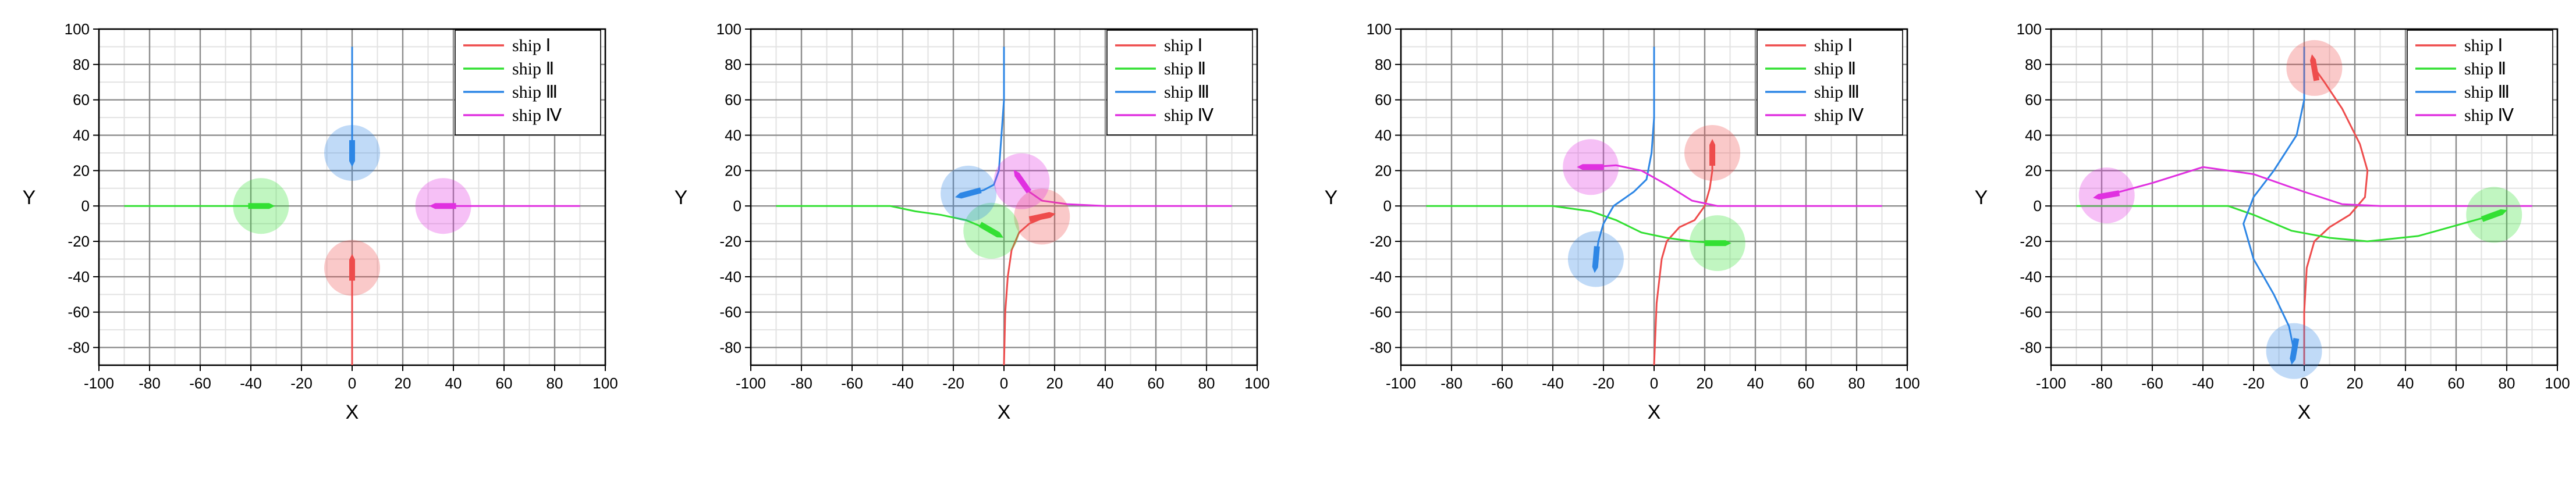  Describe the element at coordinates (79, 347) in the screenshot. I see `y-tick-label: -80` at that location.